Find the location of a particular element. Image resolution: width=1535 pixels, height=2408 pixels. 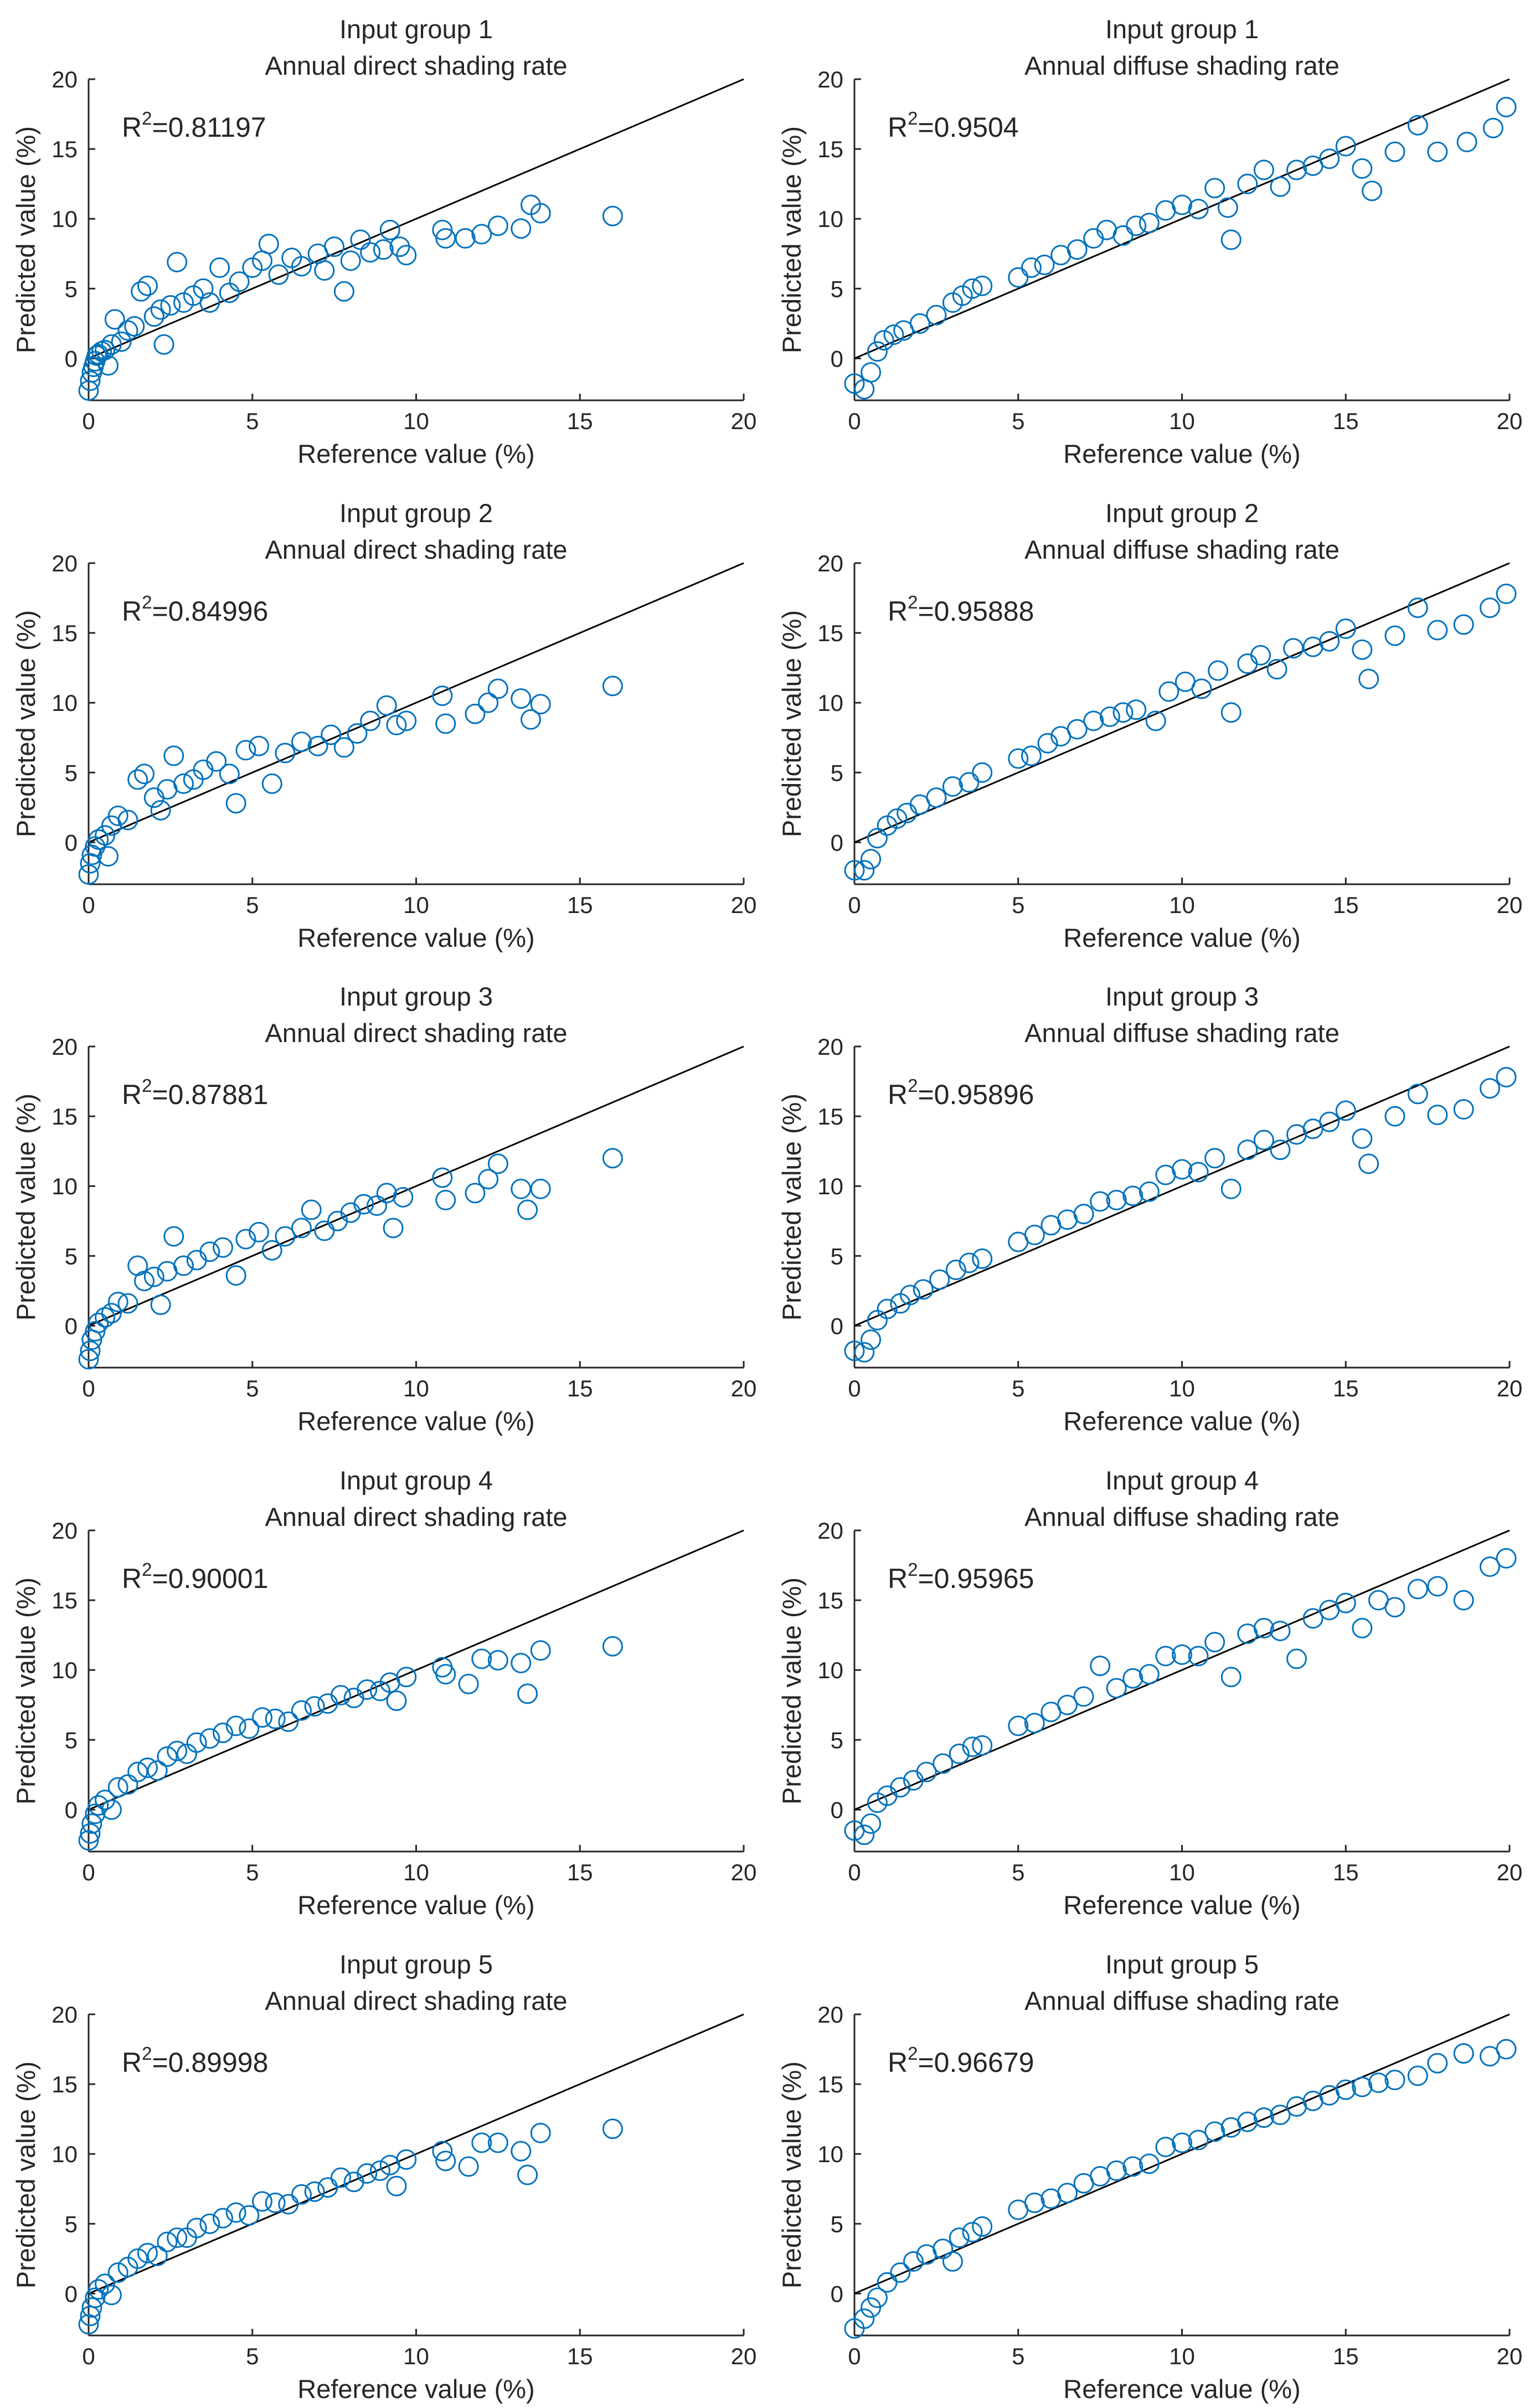

y-tick-label: 15 is located at coordinates (830, 633).